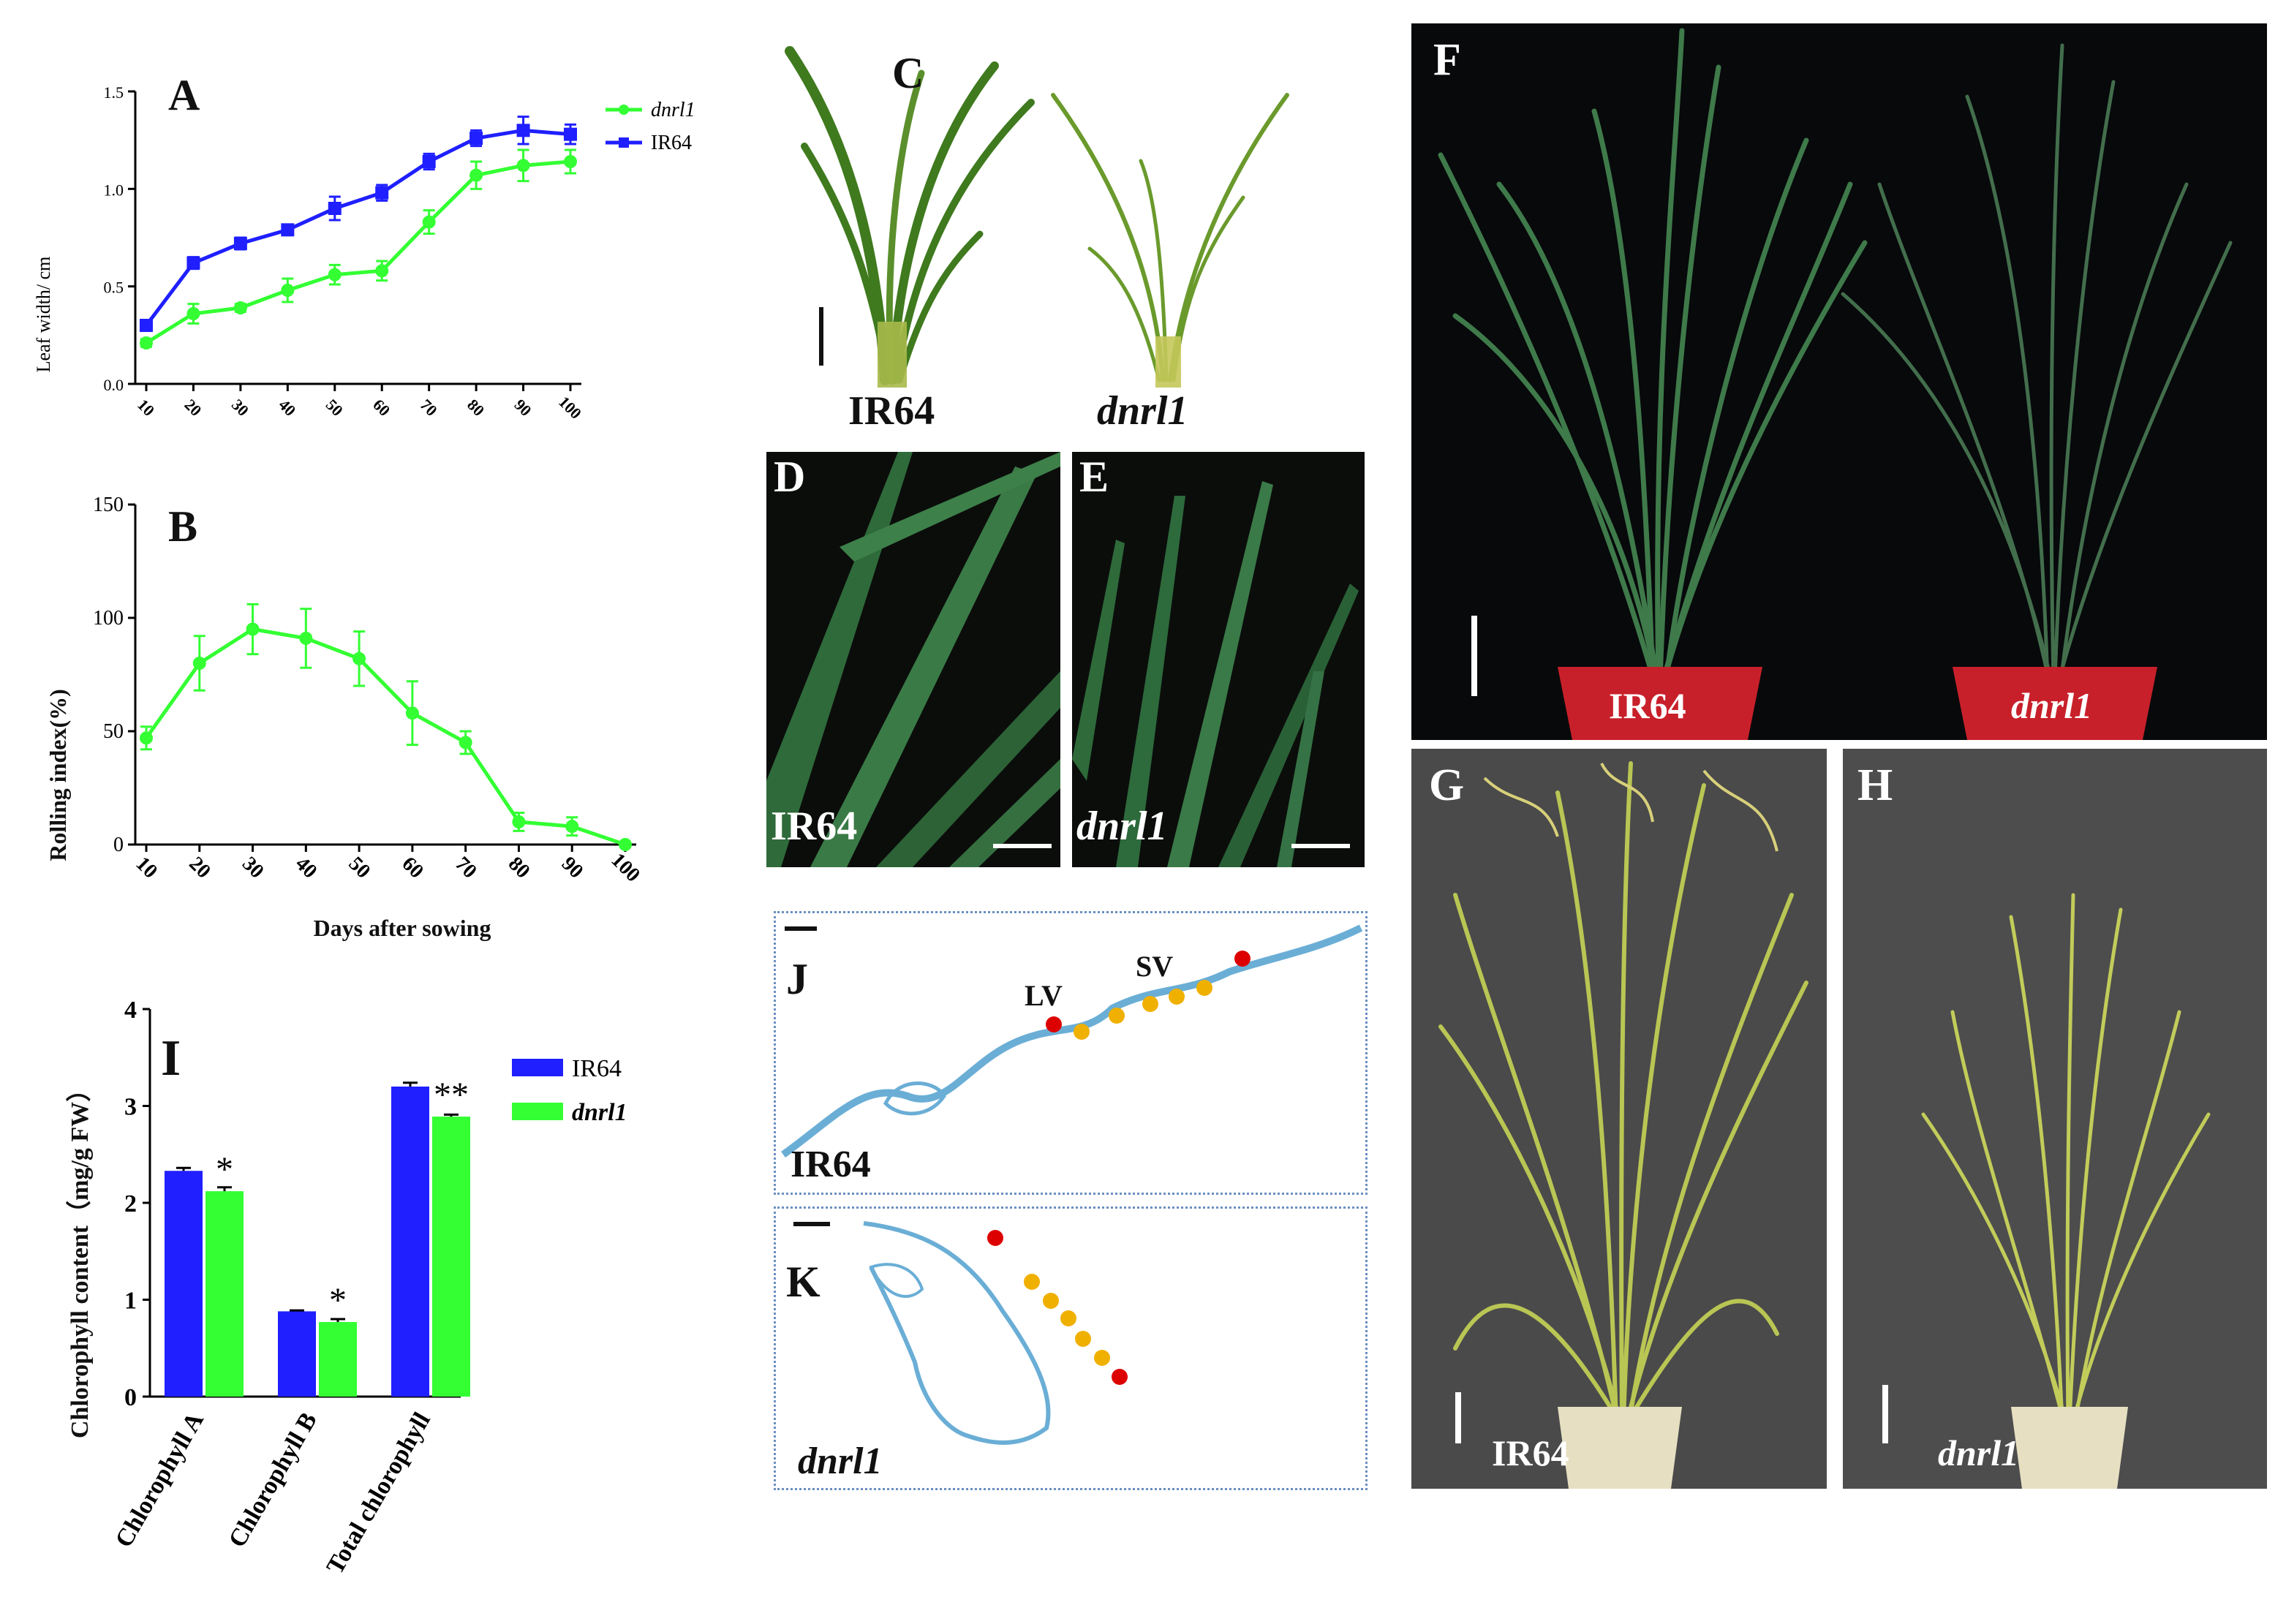 The width and height of the screenshot is (2286, 1624). What do you see at coordinates (2034, 1124) in the screenshot?
I see `mature-plant-h: H dnrl1` at bounding box center [2034, 1124].